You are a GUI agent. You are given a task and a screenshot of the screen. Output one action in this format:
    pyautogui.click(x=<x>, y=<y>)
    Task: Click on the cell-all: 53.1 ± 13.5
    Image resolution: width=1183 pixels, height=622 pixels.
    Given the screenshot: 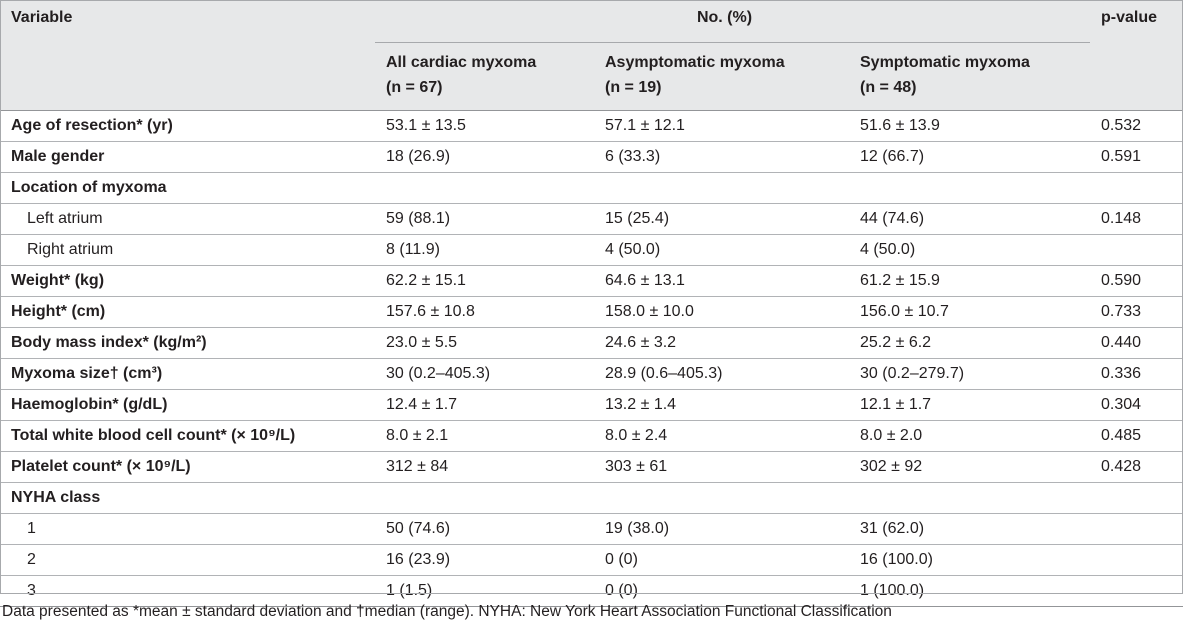 What is the action you would take?
    pyautogui.click(x=426, y=125)
    